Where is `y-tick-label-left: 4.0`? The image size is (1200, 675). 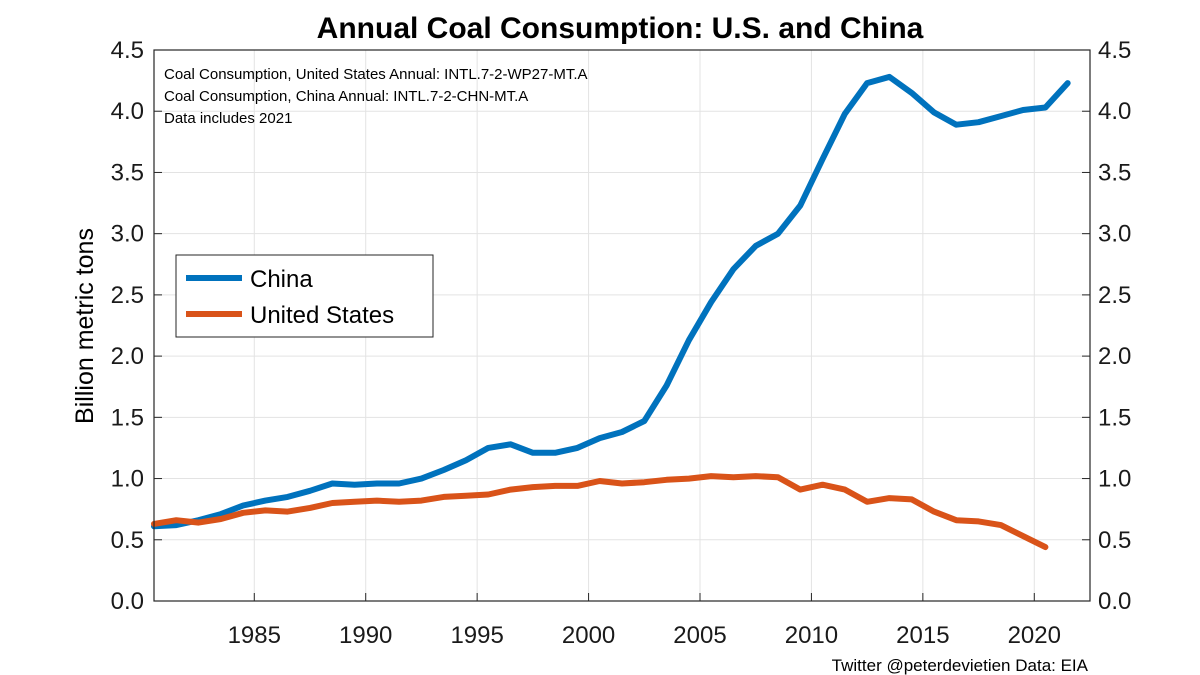 y-tick-label-left: 4.0 is located at coordinates (127, 111).